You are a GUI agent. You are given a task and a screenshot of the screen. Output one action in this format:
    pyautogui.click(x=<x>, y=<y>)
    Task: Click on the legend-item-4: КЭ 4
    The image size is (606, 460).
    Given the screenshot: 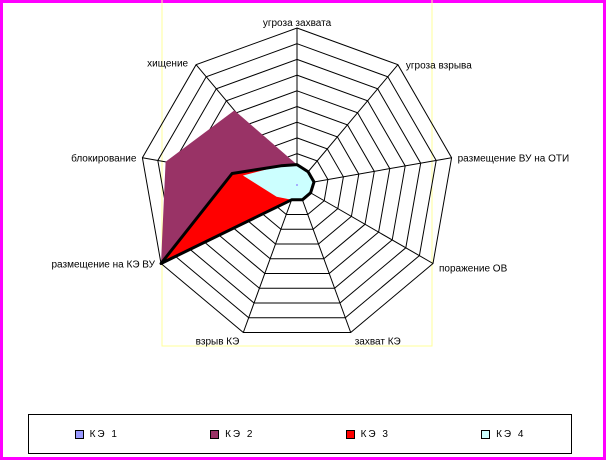 What is the action you would take?
    pyautogui.click(x=503, y=434)
    